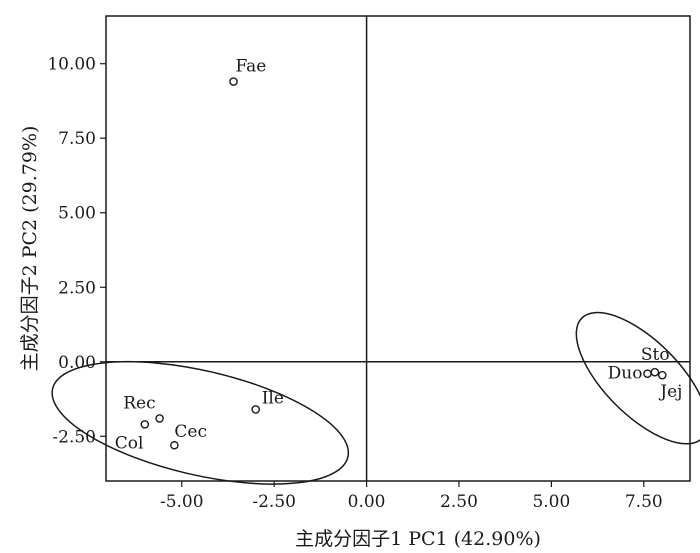  I want to click on x-tick-label: 0.00, so click(367, 502).